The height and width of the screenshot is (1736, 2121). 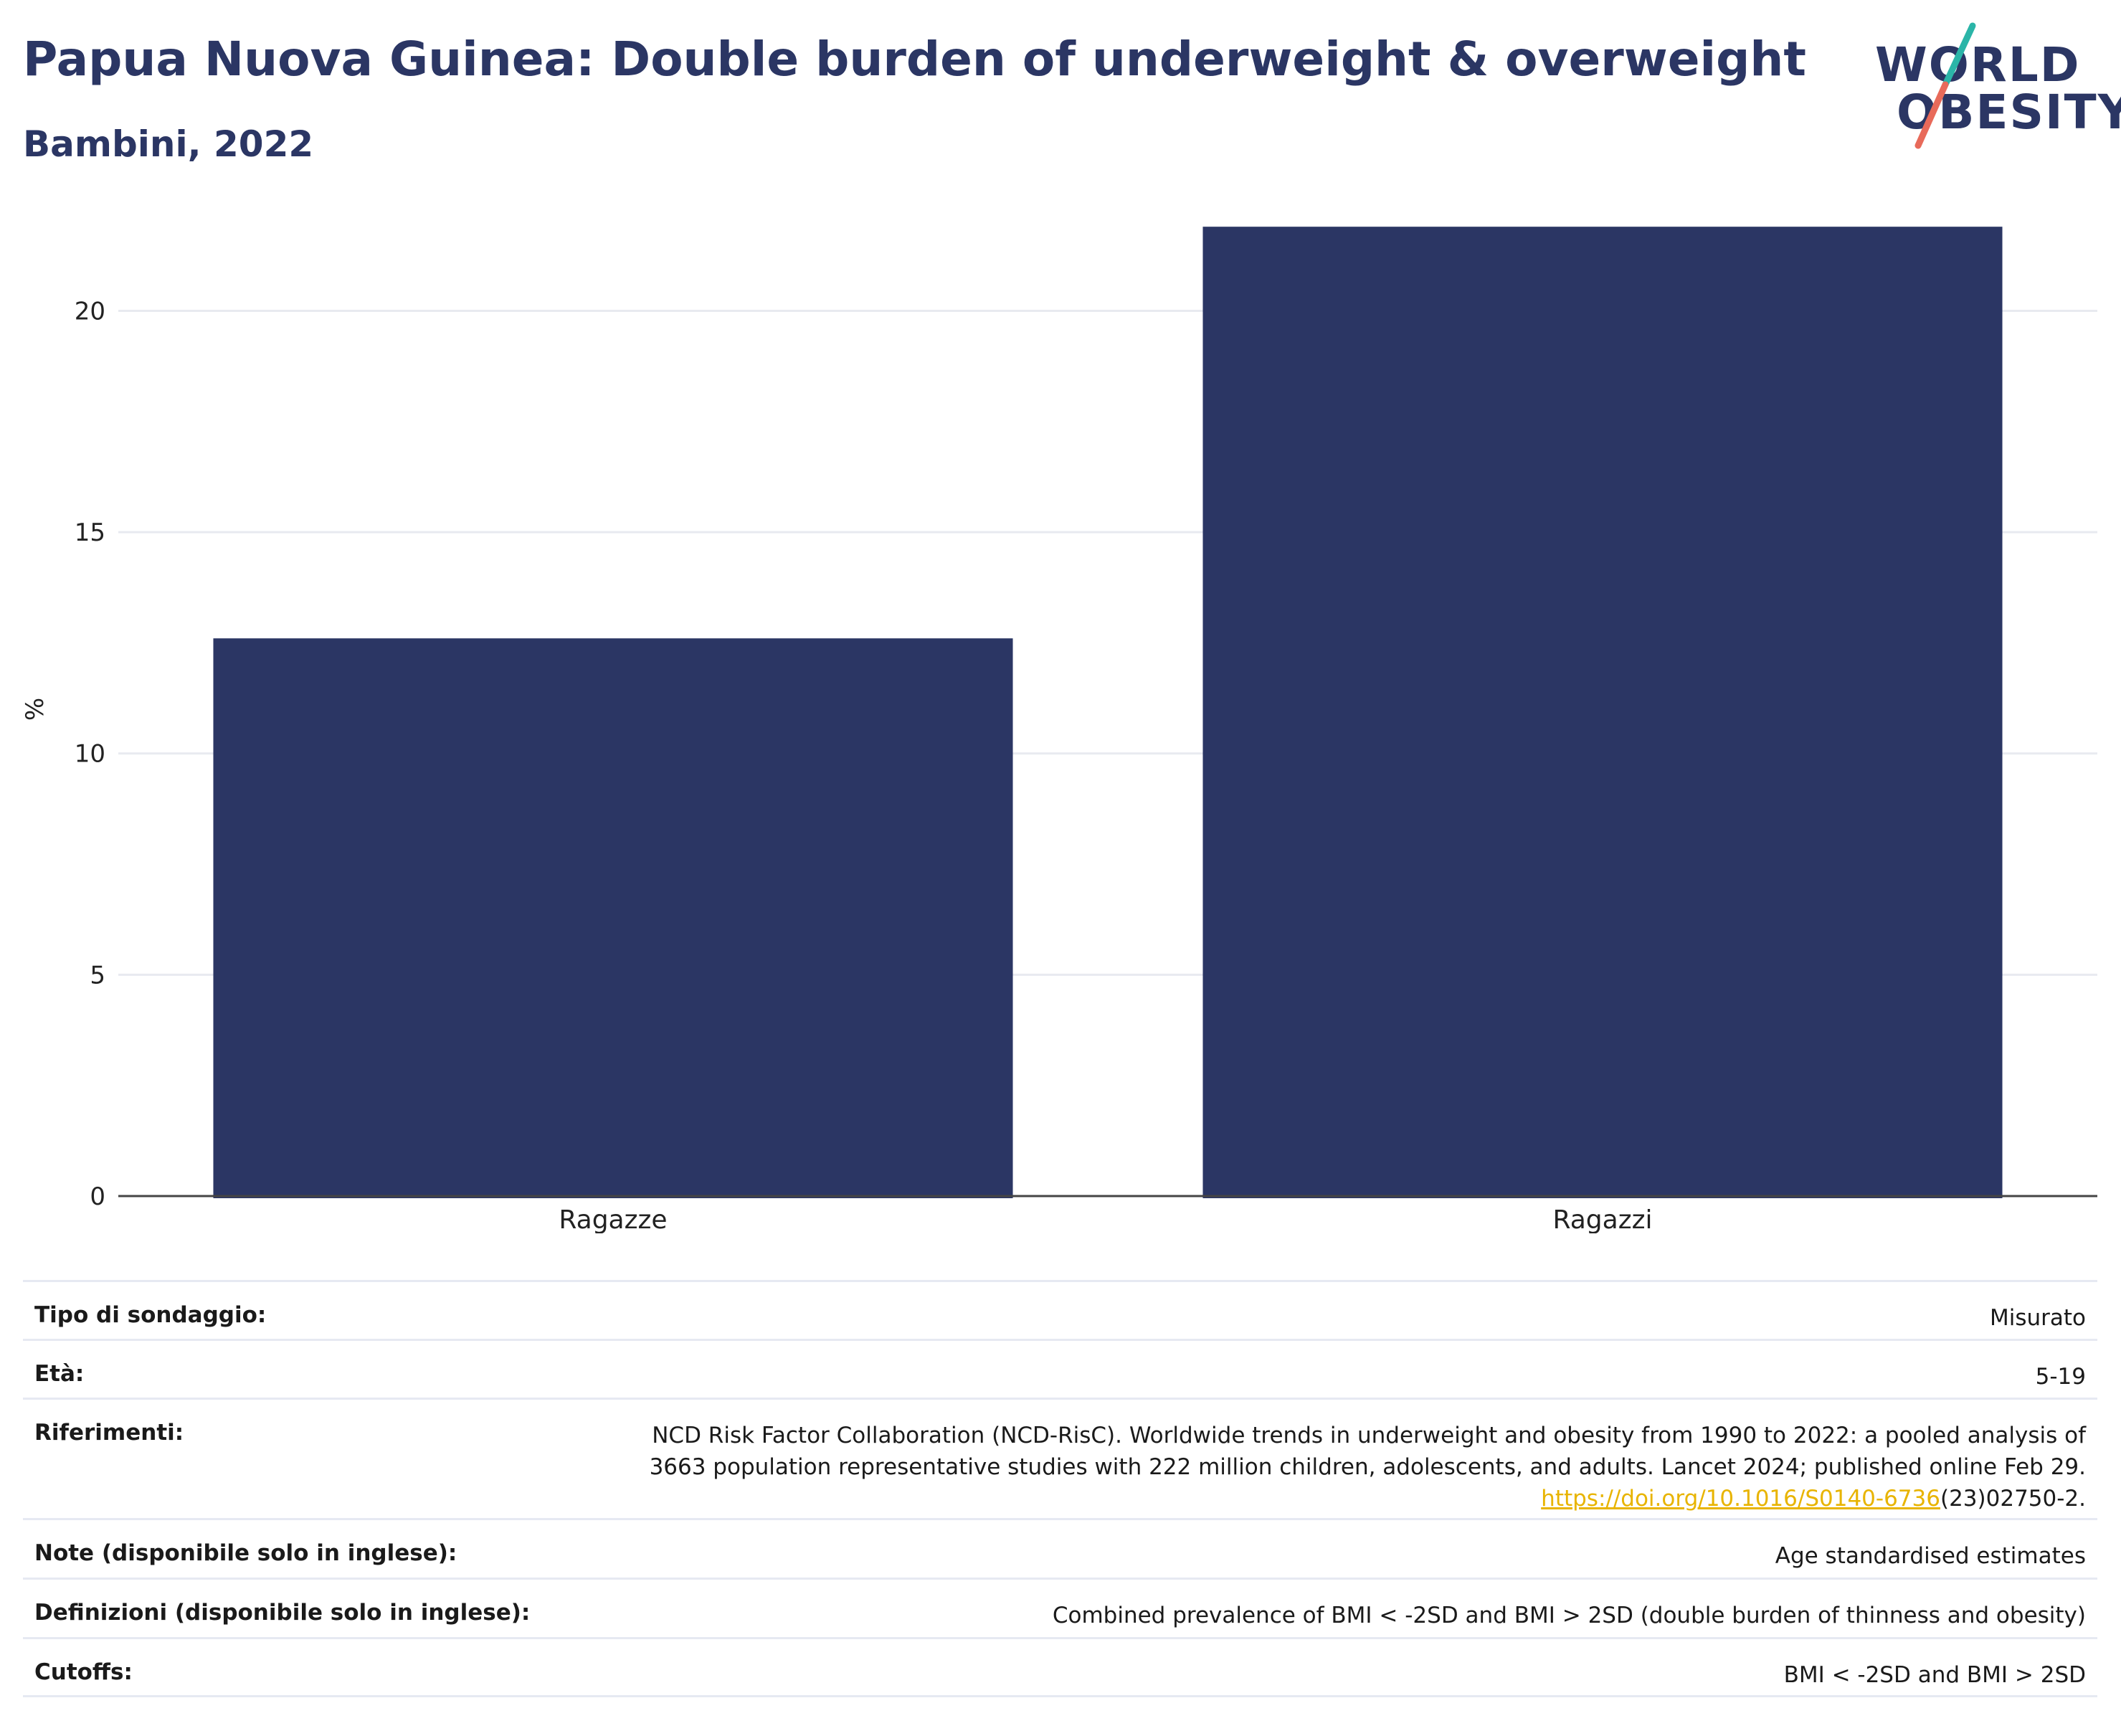 I want to click on y-tick-label: 20, so click(x=90, y=311).